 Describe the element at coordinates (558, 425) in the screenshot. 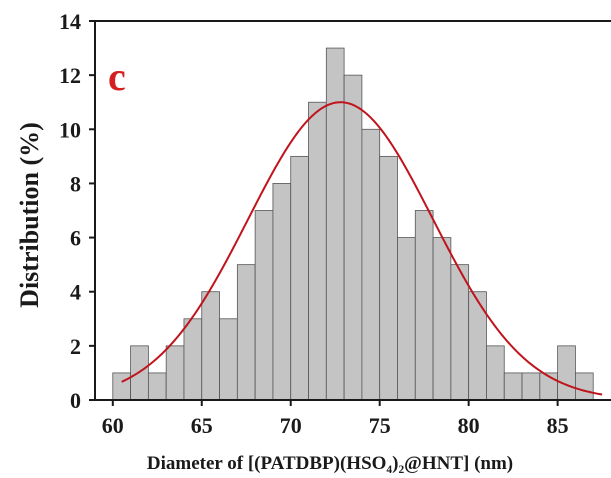

I see `x-tick-label: 85` at that location.